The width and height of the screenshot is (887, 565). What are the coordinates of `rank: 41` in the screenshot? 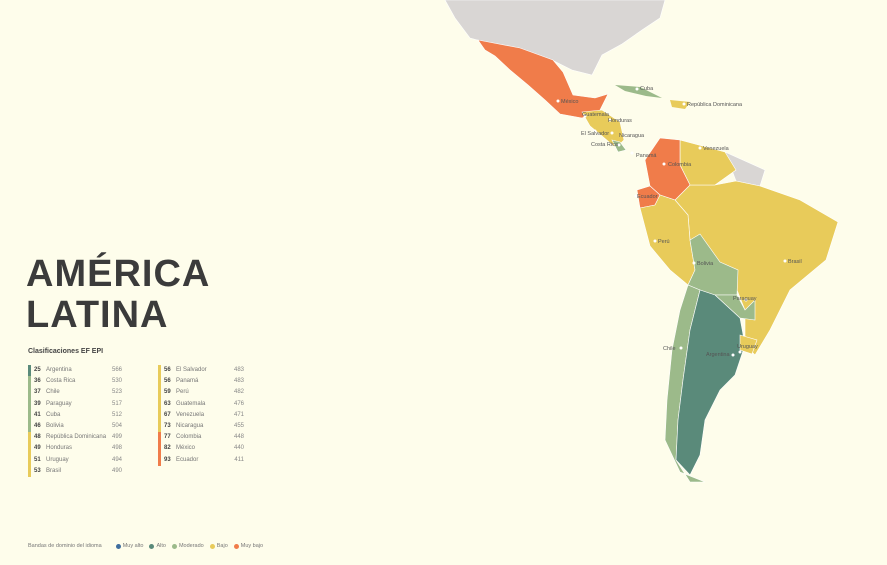 It's located at (37, 414).